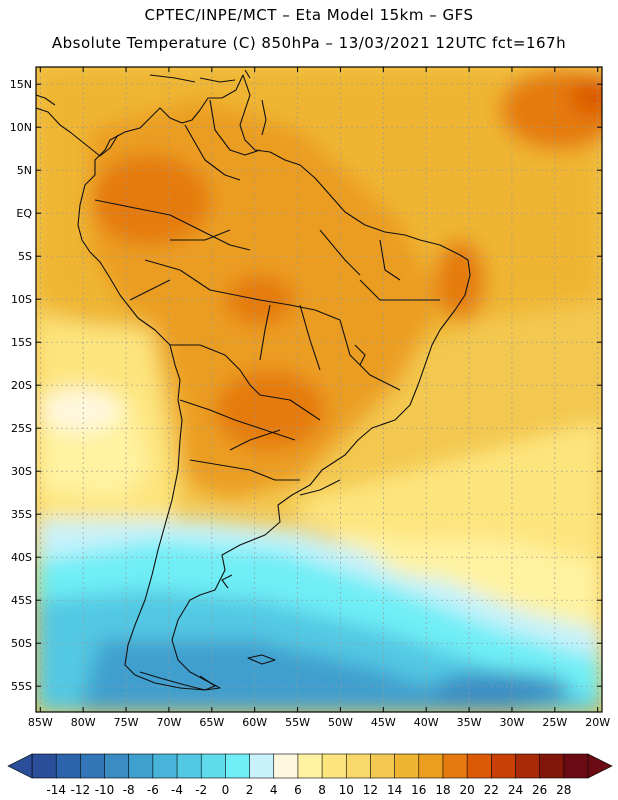 This screenshot has height=800, width=618. Describe the element at coordinates (21, 471) in the screenshot. I see `lat-tick-label: 30S` at that location.